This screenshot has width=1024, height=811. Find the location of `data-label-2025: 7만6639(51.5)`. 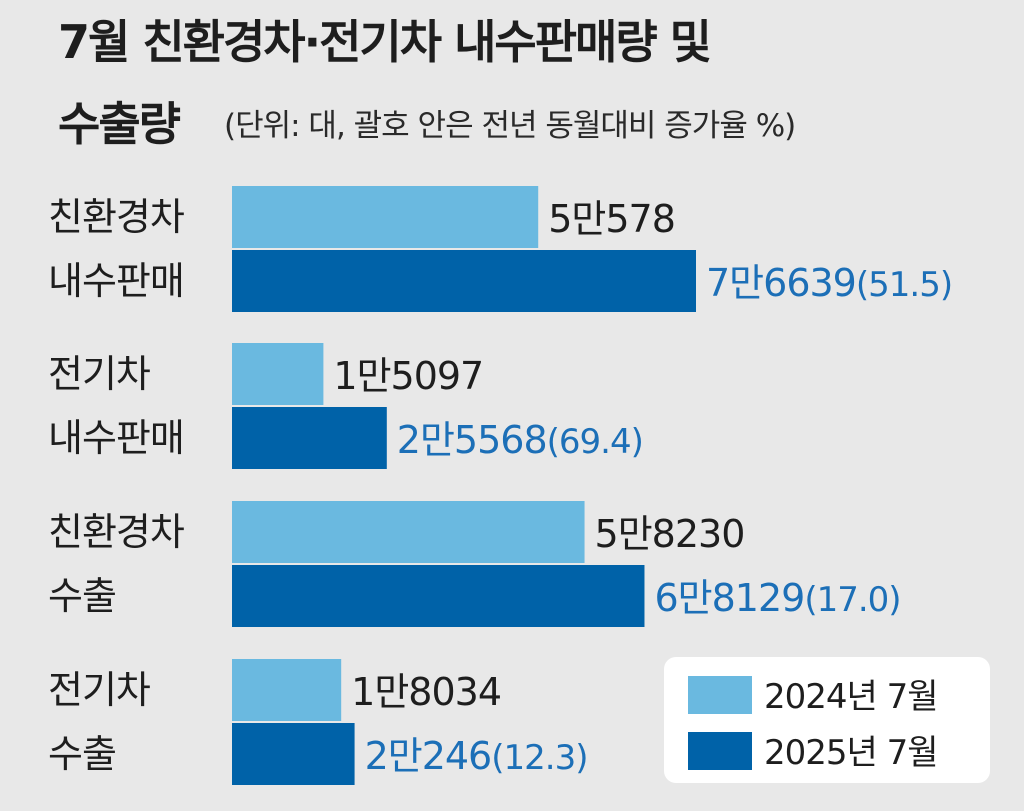

data-label-2025: 7만6639(51.5) is located at coordinates (829, 283).